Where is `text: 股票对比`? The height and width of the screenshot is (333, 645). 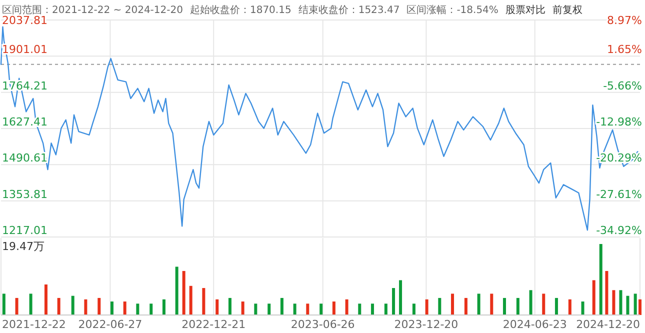 text: 股票对比 is located at coordinates (525, 10).